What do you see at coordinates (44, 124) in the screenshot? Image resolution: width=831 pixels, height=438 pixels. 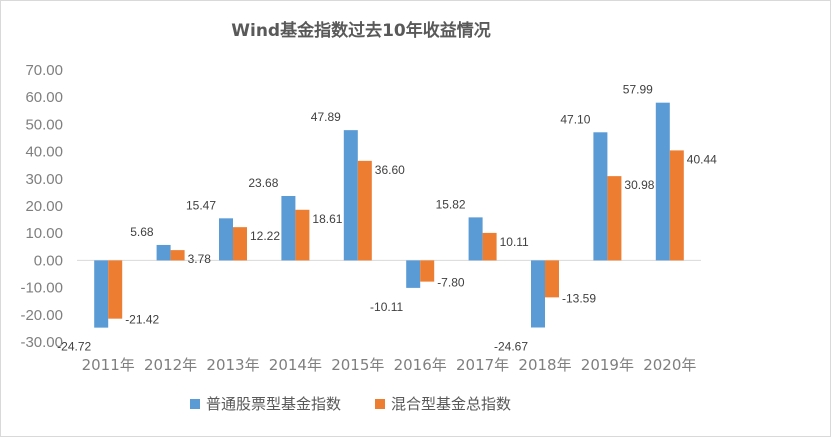 I see `y-tick-label: 50.00` at bounding box center [44, 124].